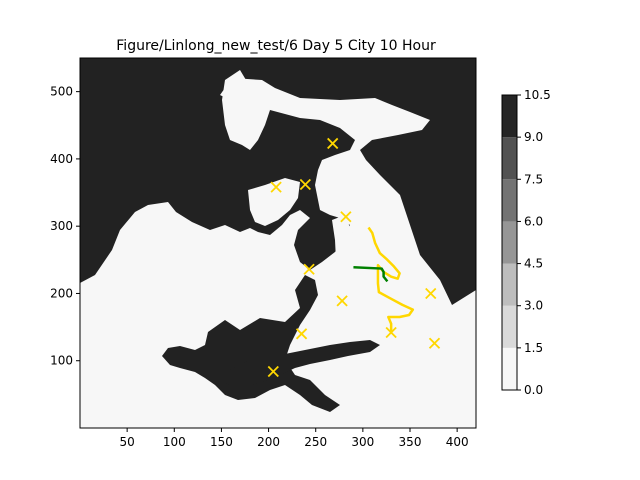 This screenshot has height=480, width=640. I want to click on colorbar-tick-label: 3.0, so click(533, 306).